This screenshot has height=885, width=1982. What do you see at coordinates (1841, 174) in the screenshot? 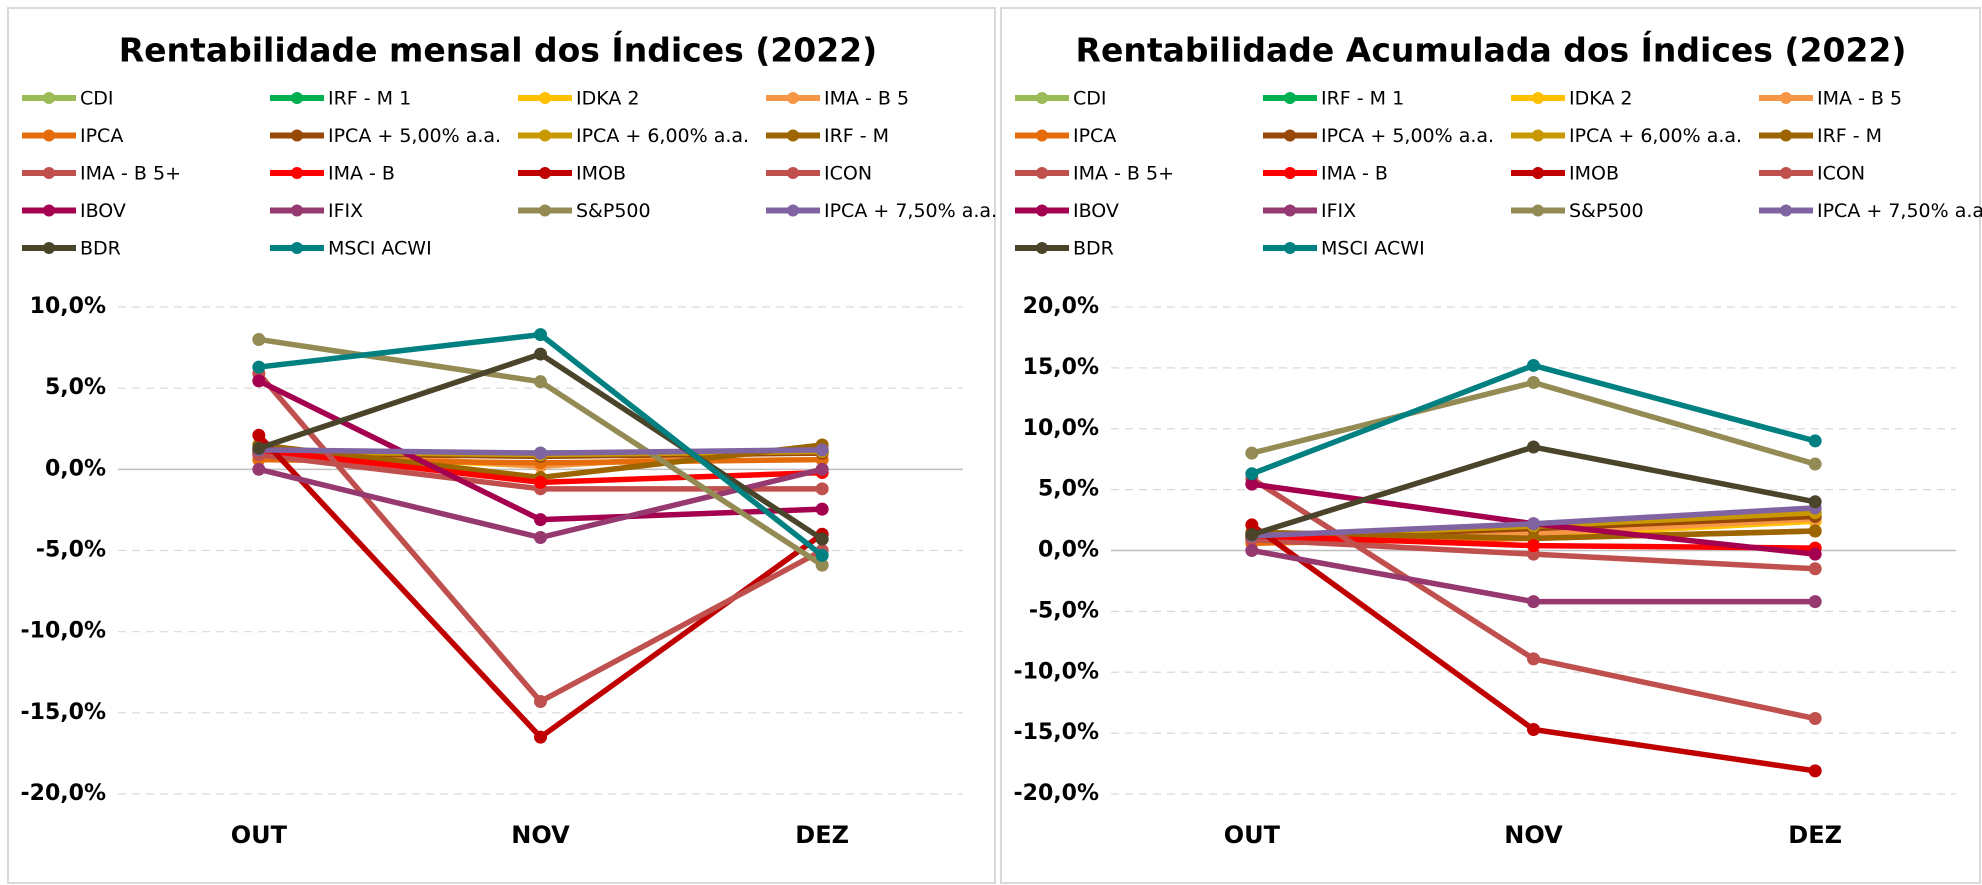
I see `legend-label: ICON` at bounding box center [1841, 174].